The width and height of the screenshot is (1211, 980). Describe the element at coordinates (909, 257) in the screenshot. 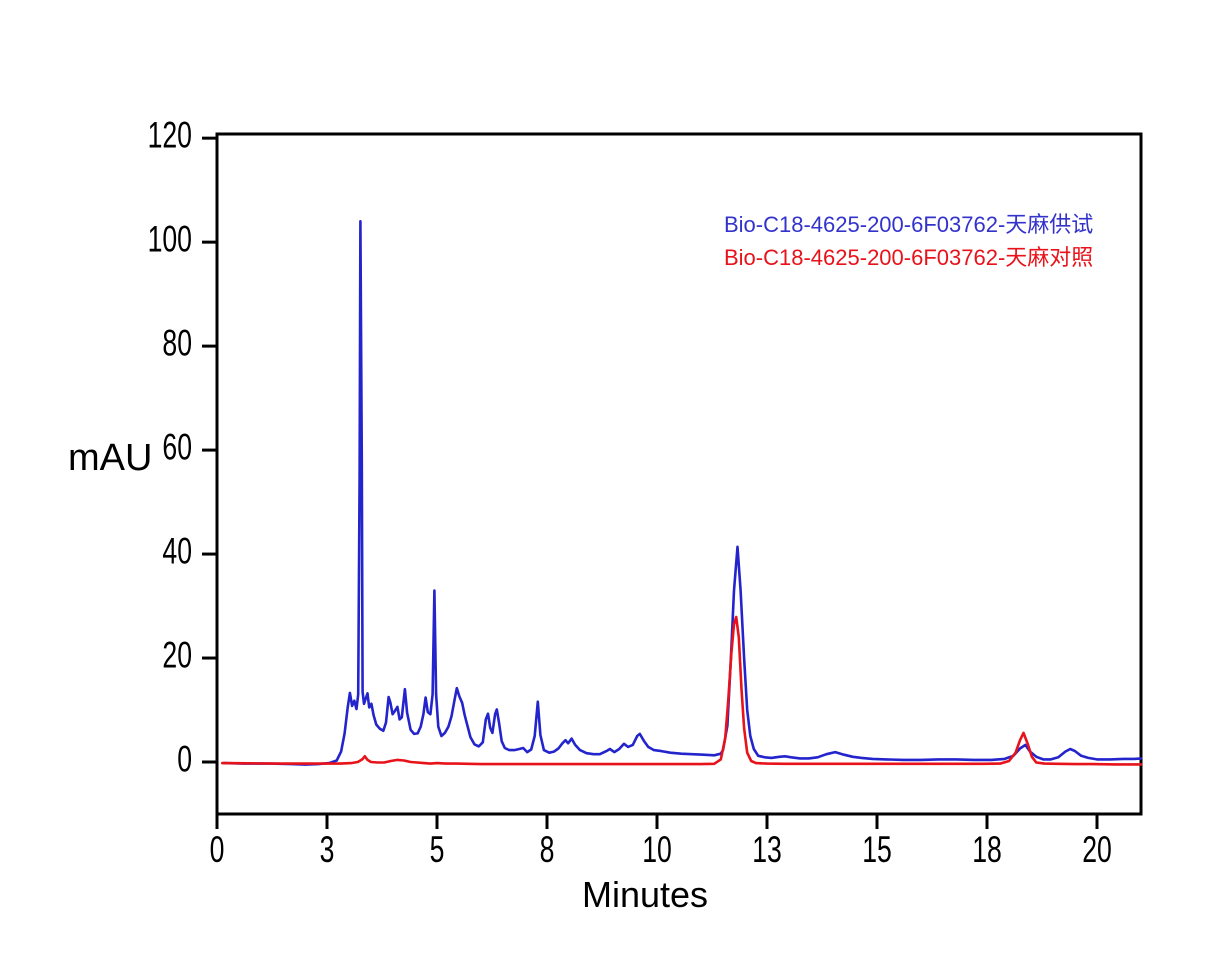

I see `legend-item-reference-sample: Bio-C18-4625-200-6F03762-天麻对照` at that location.